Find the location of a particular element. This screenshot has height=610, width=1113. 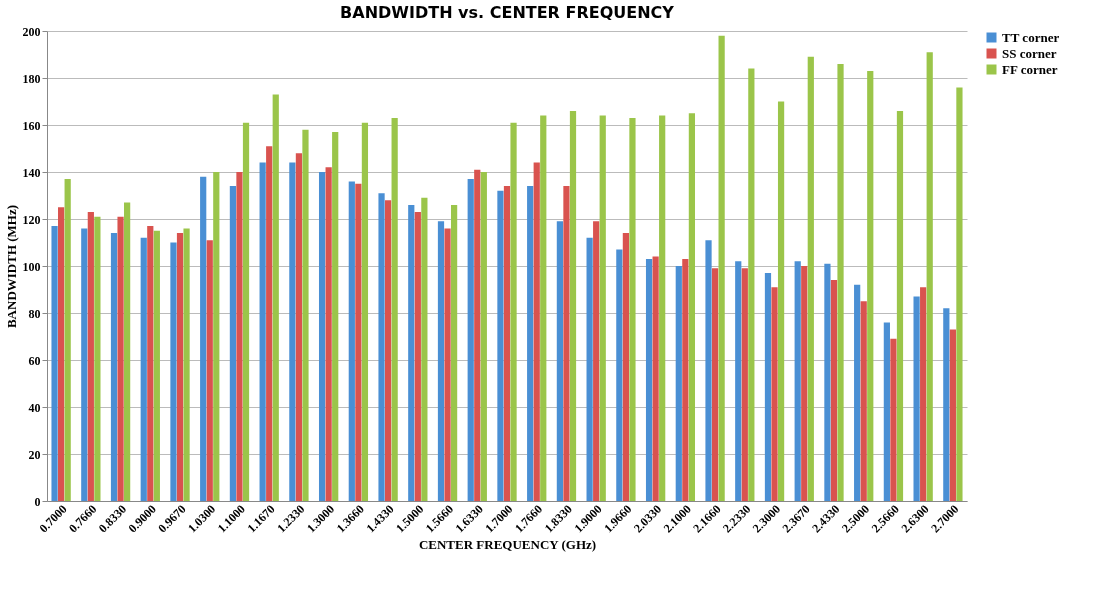

x-axis-title: CENTER FREQUENCY (GHz) is located at coordinates (507, 544).